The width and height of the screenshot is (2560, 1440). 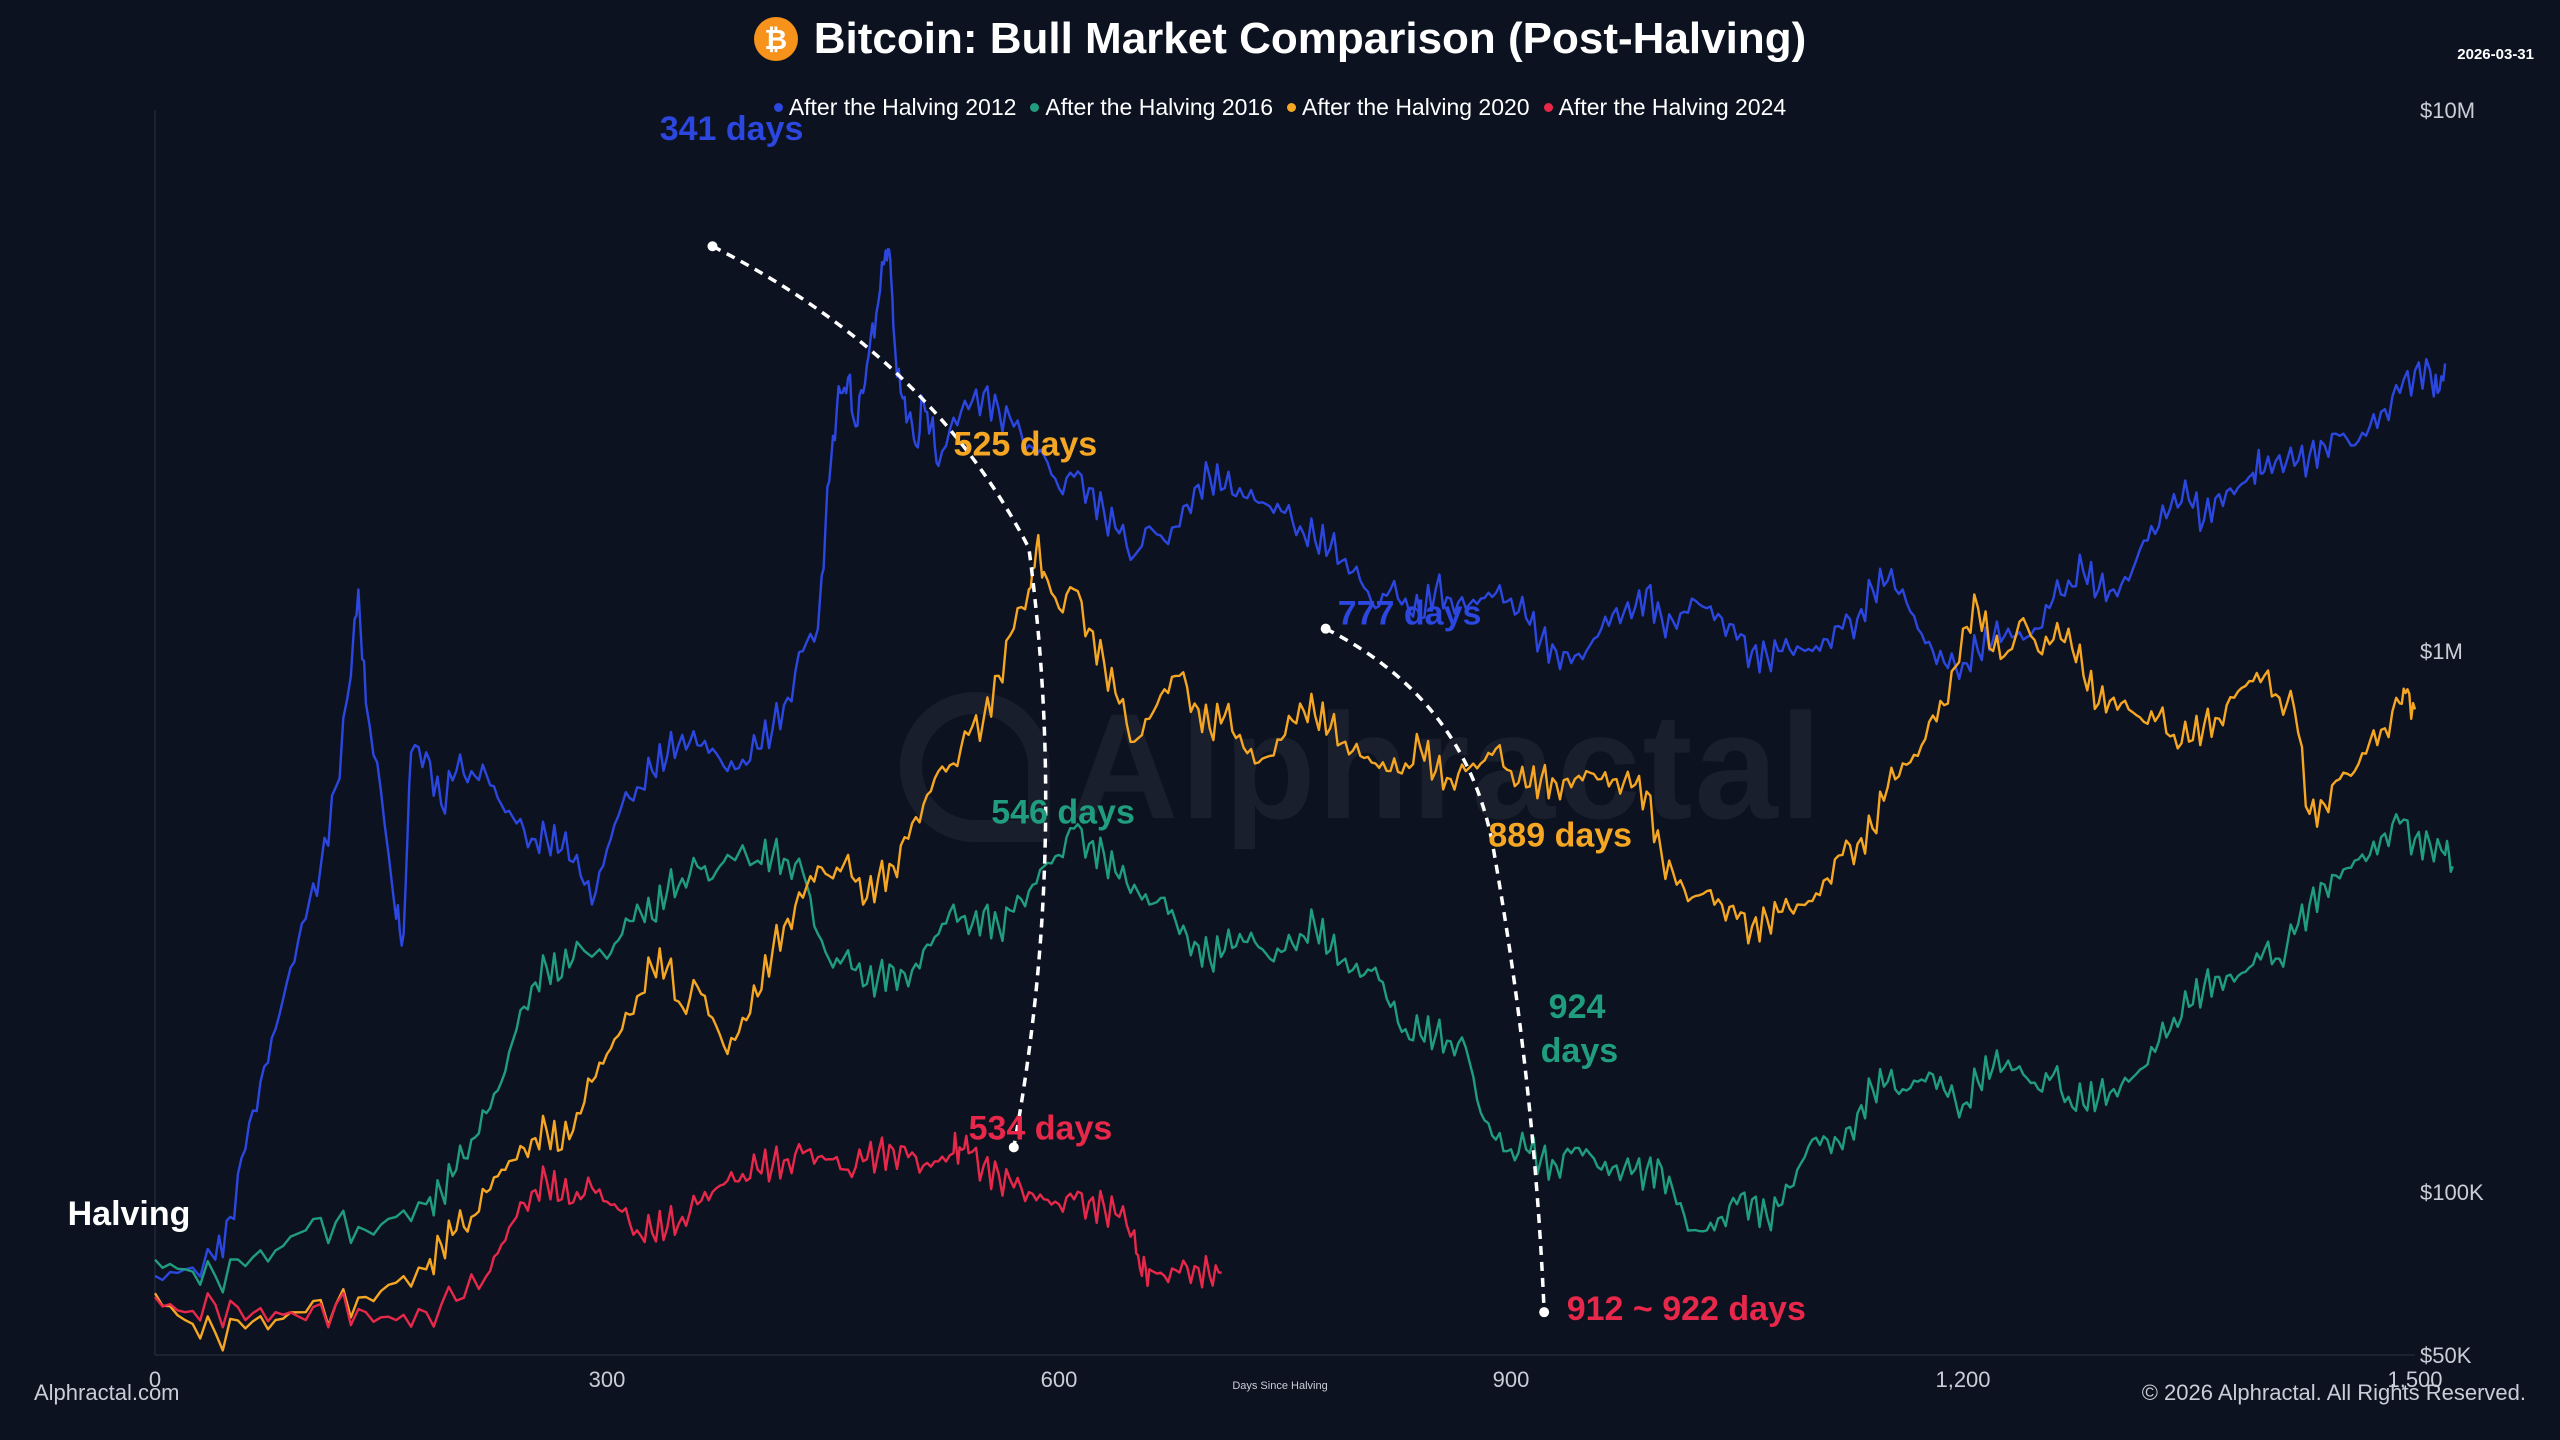 I want to click on legend-item-2016: After the Halving 2016, so click(x=1151, y=107).